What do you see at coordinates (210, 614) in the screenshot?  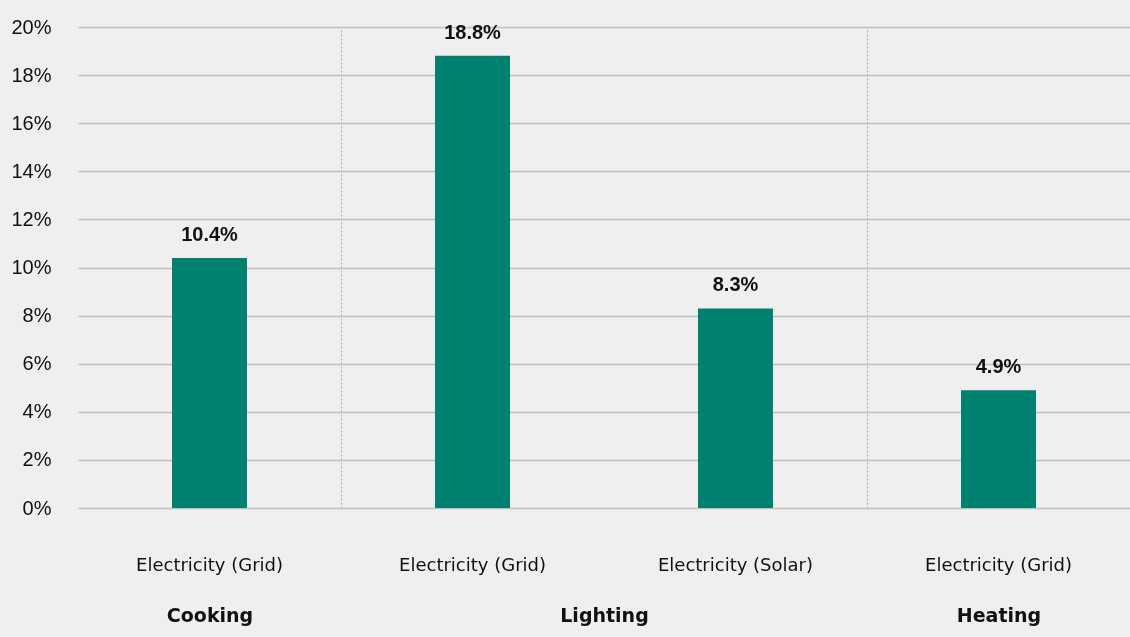 I see `x-axis-title: Cooking` at bounding box center [210, 614].